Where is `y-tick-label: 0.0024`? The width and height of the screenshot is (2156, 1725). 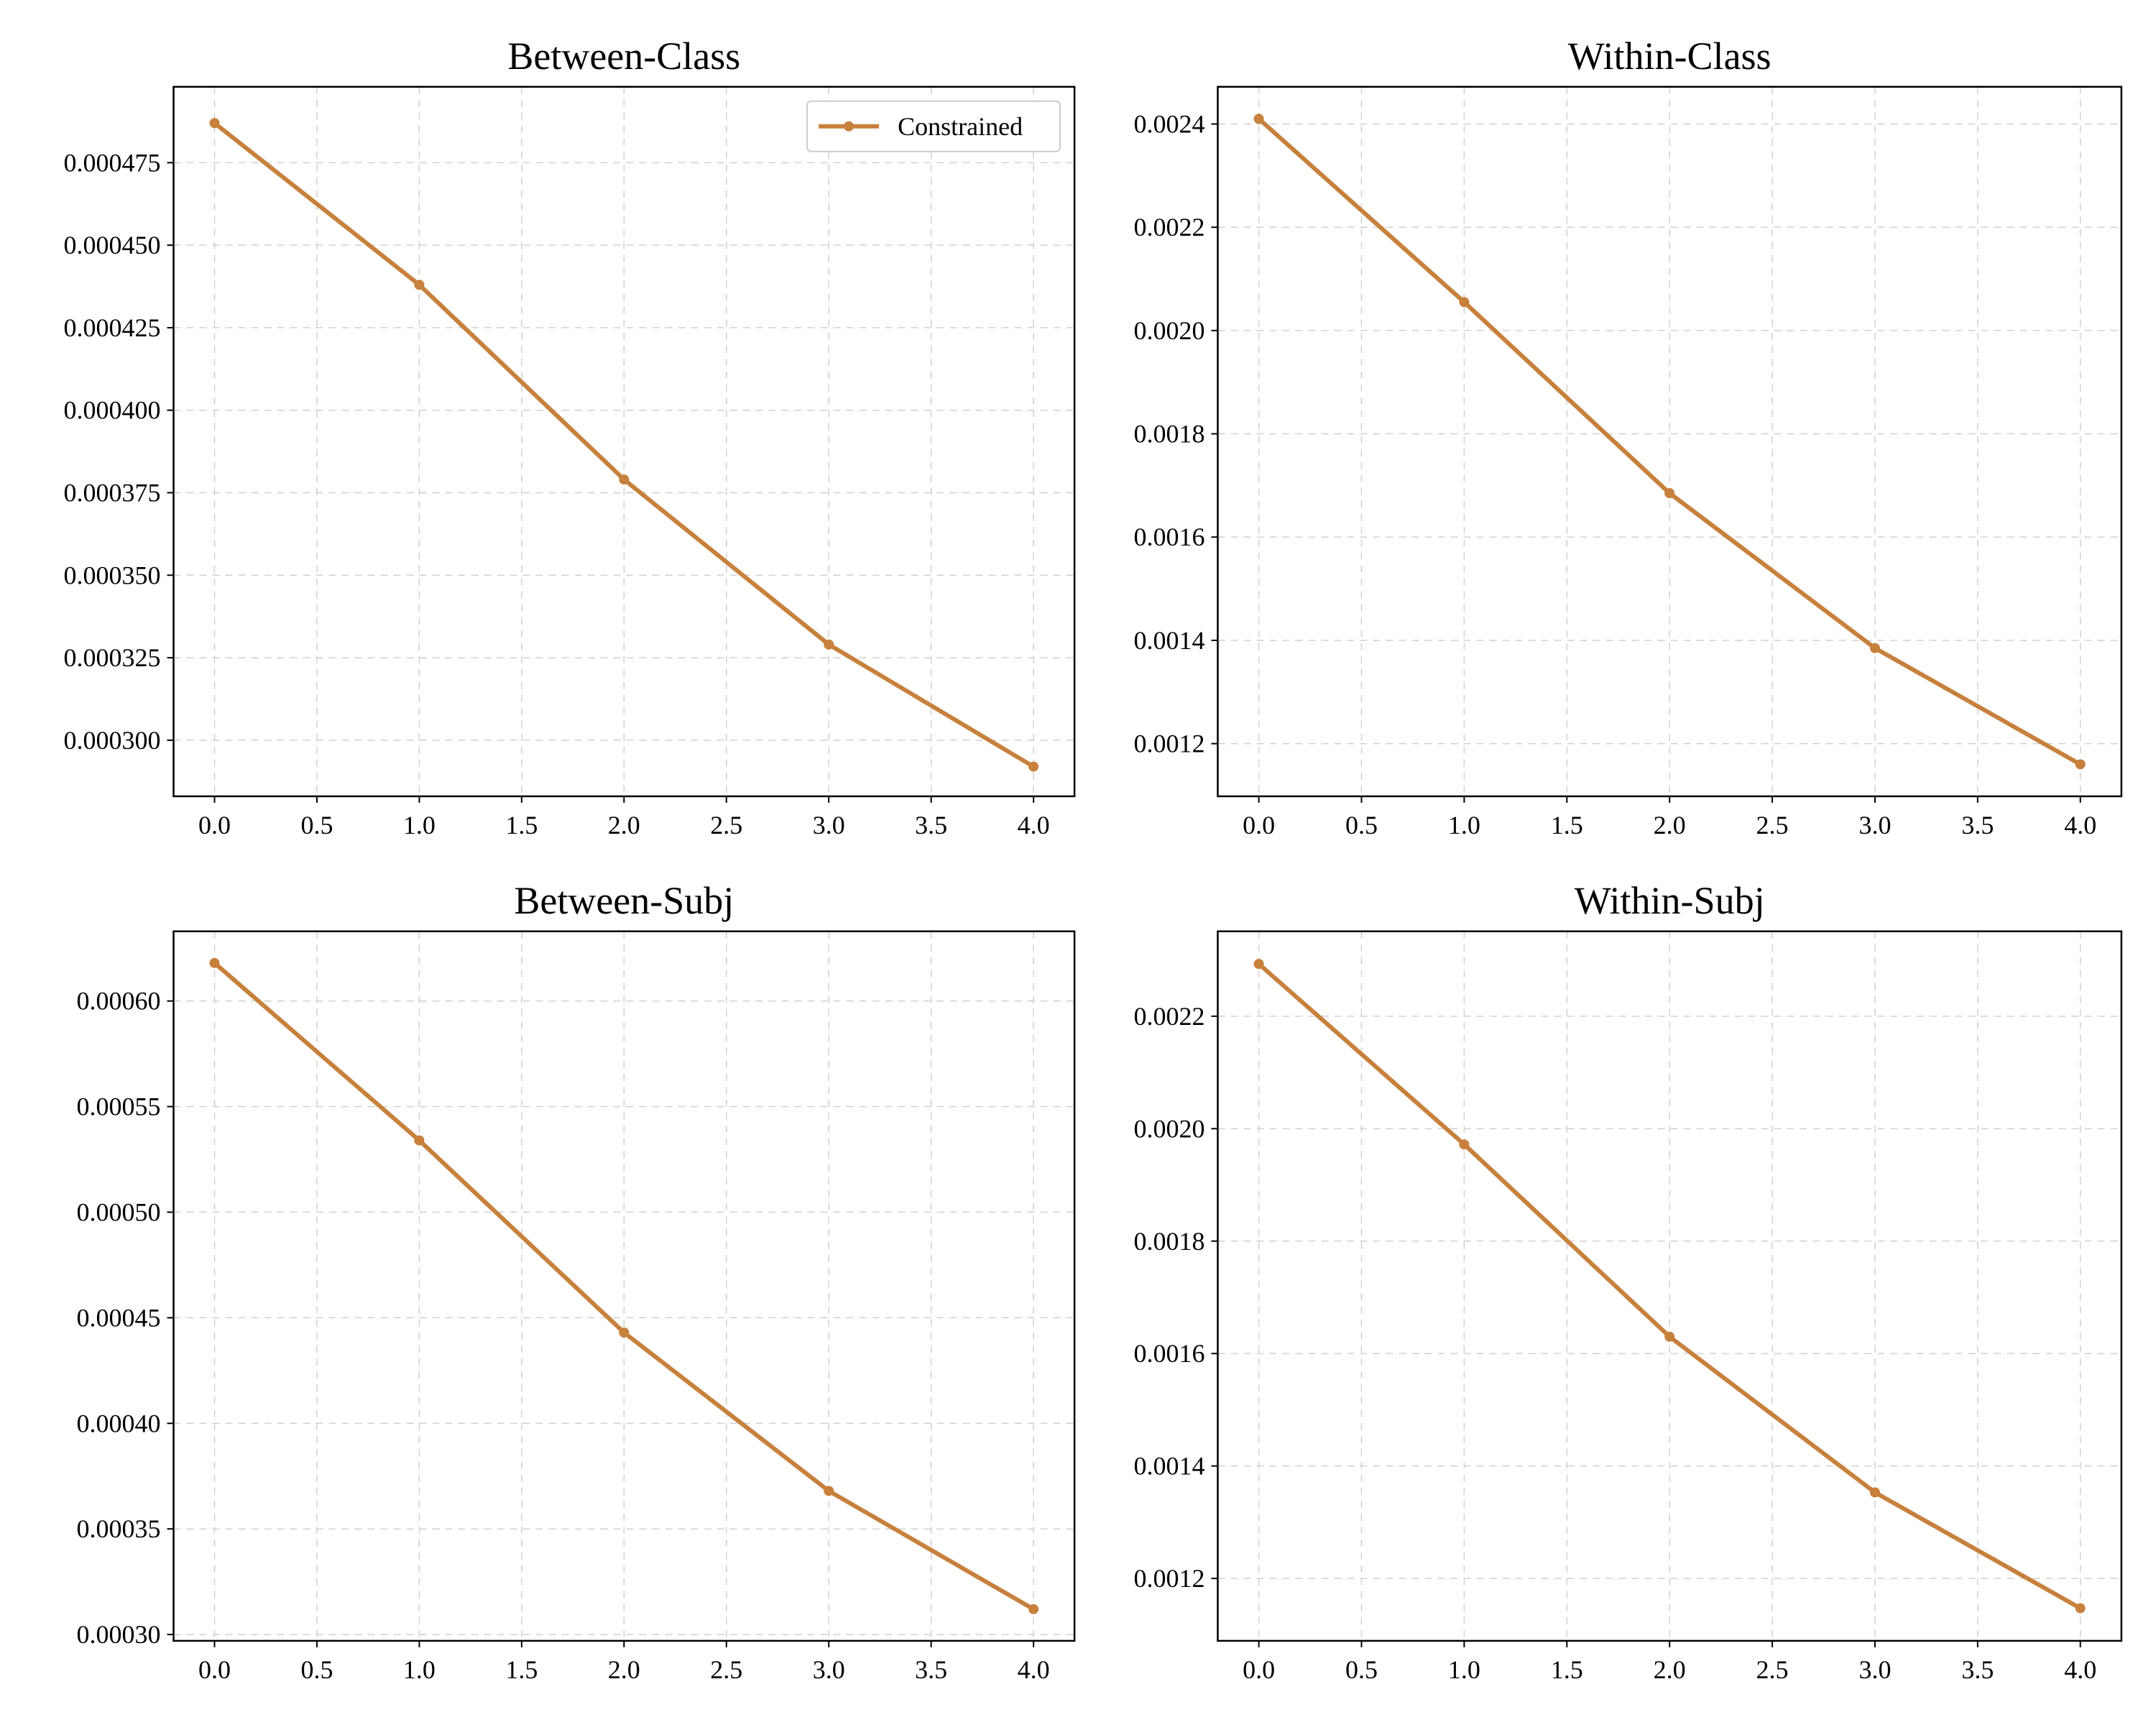
y-tick-label: 0.0024 is located at coordinates (1168, 123).